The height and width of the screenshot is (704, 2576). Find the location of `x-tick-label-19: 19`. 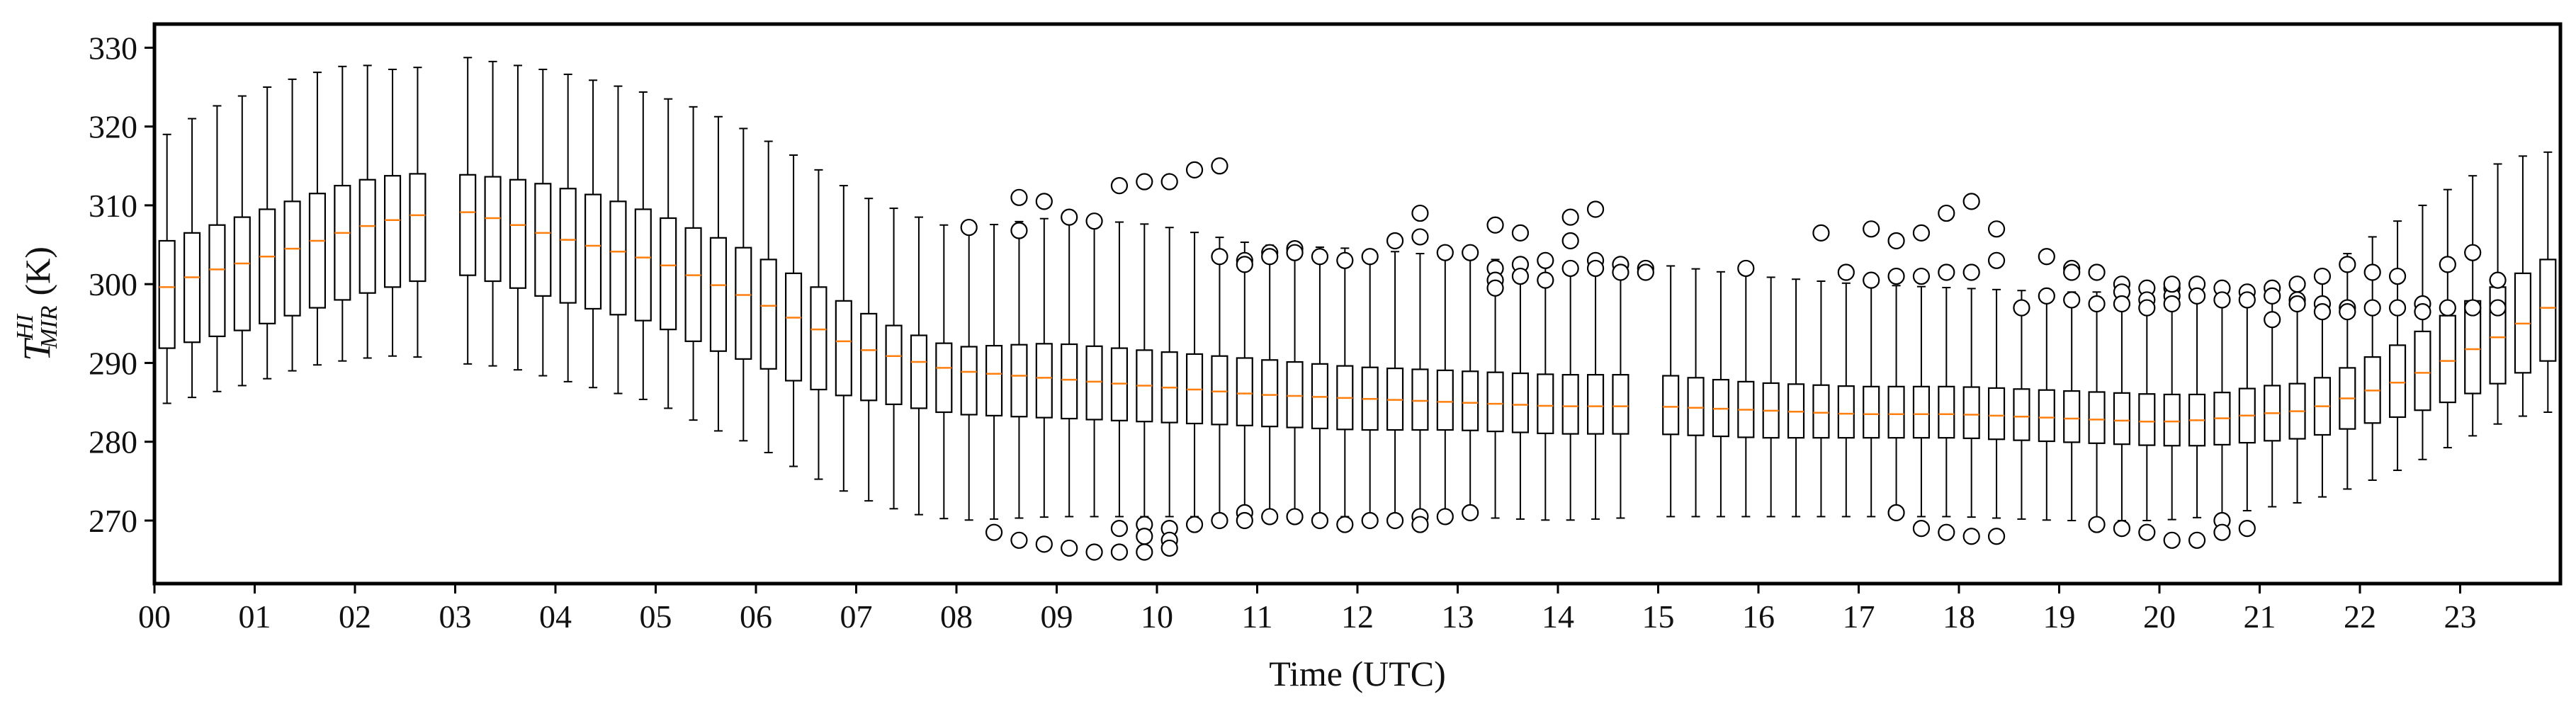

x-tick-label-19: 19 is located at coordinates (2059, 616).